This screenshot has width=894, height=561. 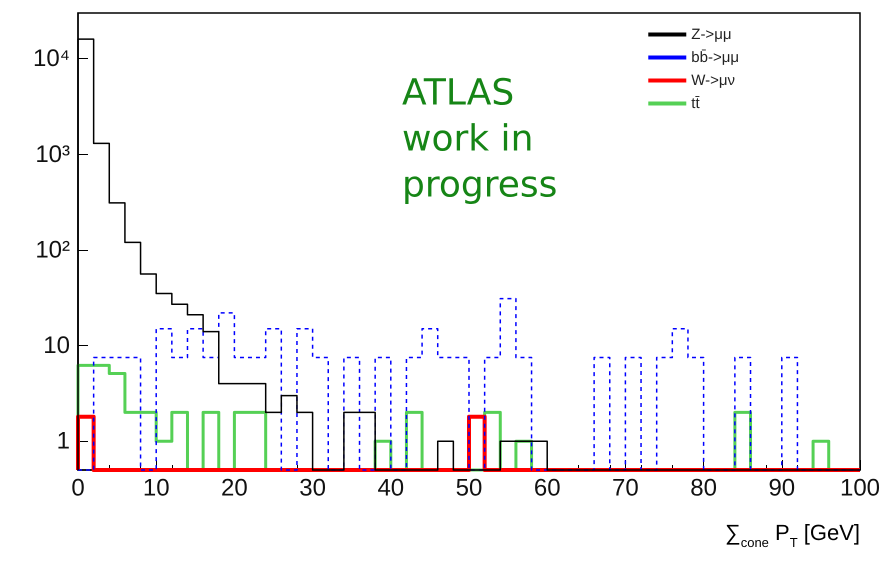 What do you see at coordinates (547, 488) in the screenshot?
I see `x-tick-label: 60` at bounding box center [547, 488].